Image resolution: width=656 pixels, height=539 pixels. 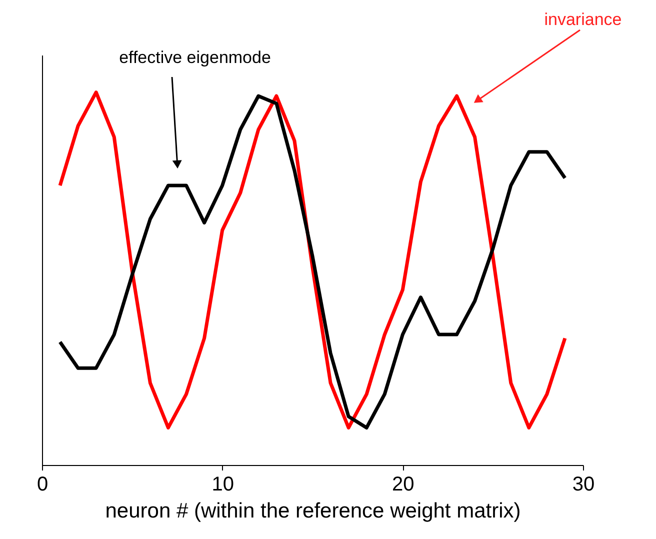 I want to click on annotation: effective eigenmode, so click(x=195, y=57).